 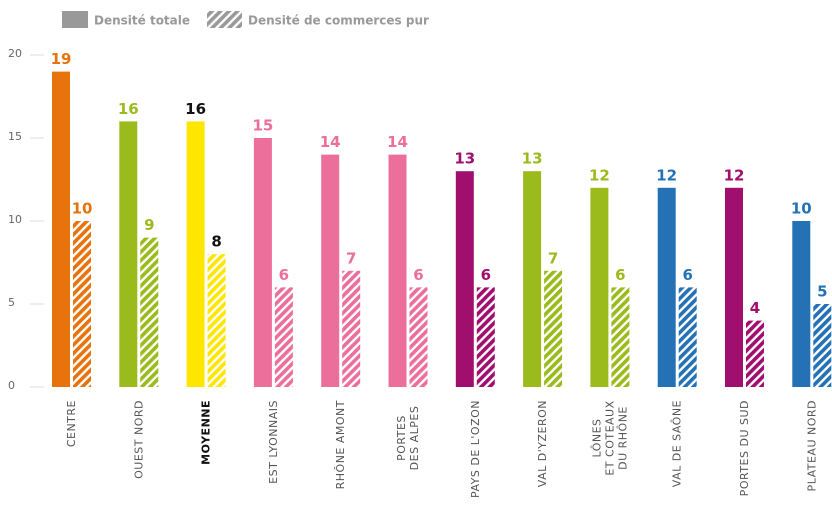 I want to click on value-label: 8, so click(x=216, y=242).